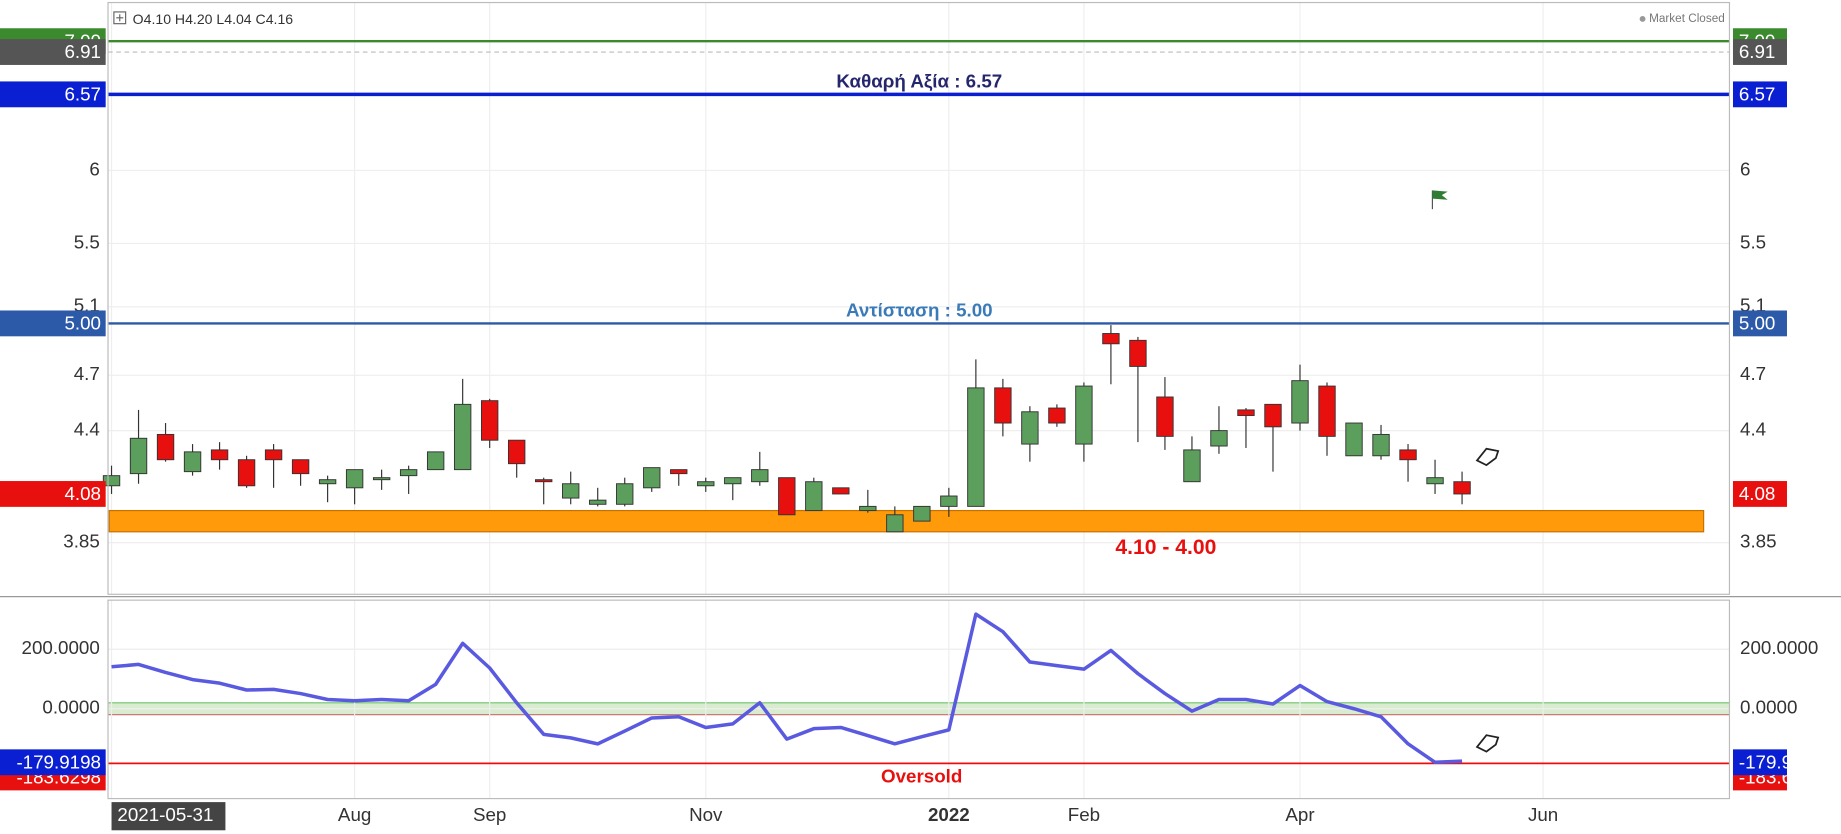 The width and height of the screenshot is (1841, 834). I want to click on x-tick-label: Apr, so click(1299, 814).